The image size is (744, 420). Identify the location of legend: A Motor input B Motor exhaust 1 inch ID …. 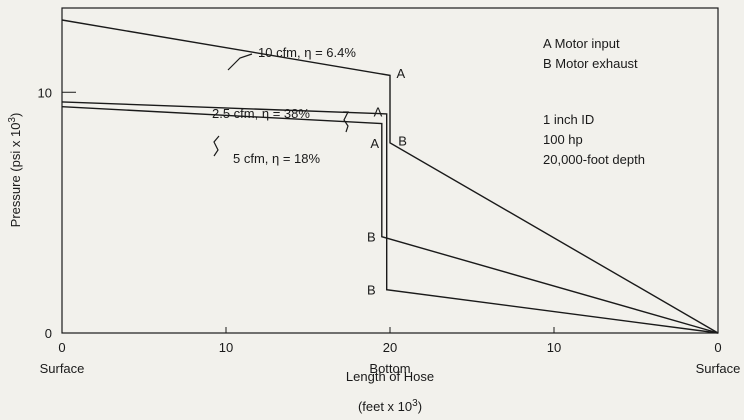
(594, 101).